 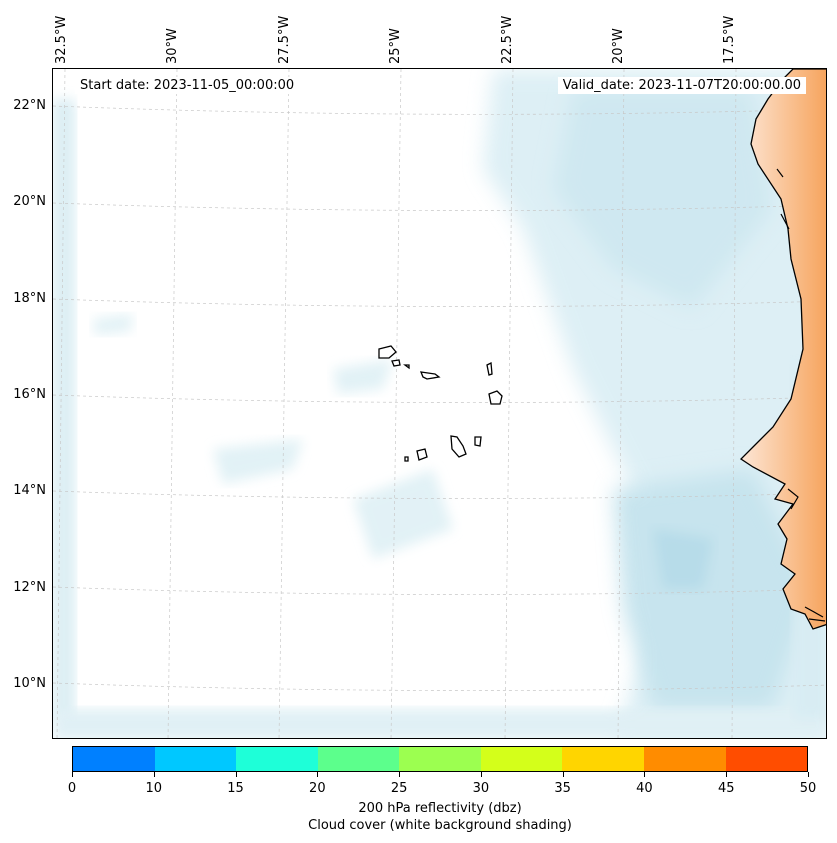 I want to click on longitude-label: 25°W, so click(x=395, y=46).